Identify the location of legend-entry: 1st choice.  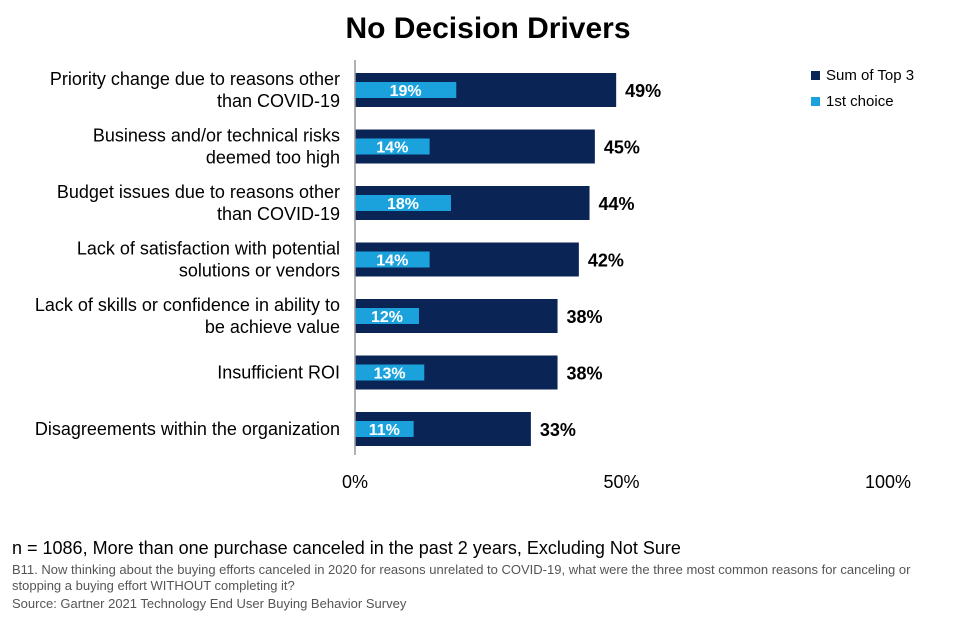
(860, 101).